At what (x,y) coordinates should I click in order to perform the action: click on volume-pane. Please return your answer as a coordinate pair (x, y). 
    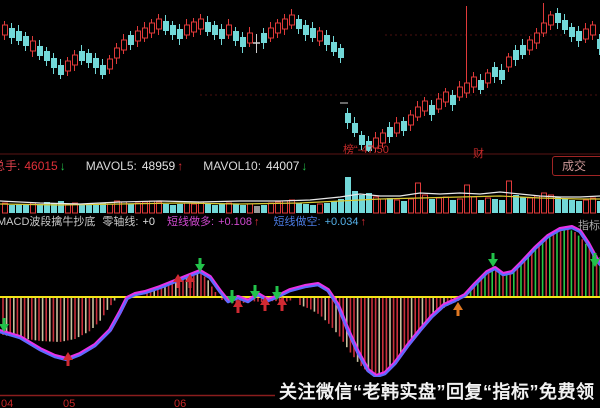
    Looking at the image, I should click on (301, 195).